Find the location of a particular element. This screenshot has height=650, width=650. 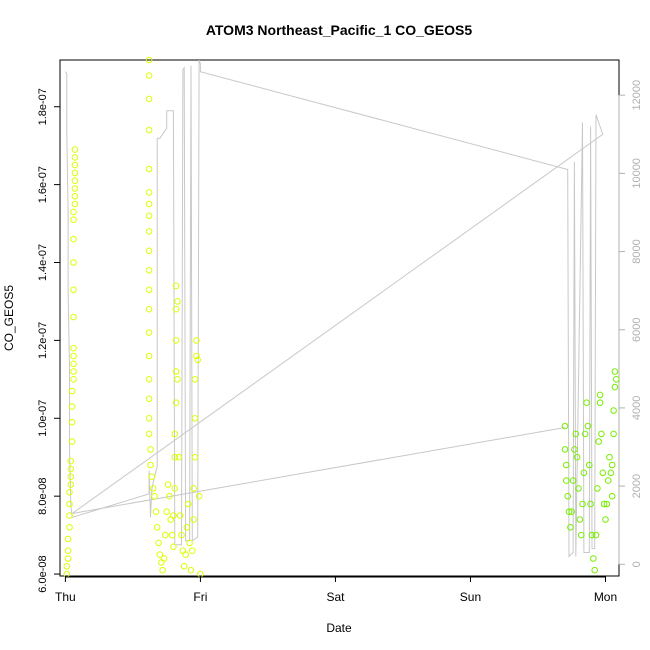

right-tick-label: 10000 is located at coordinates (637, 173).